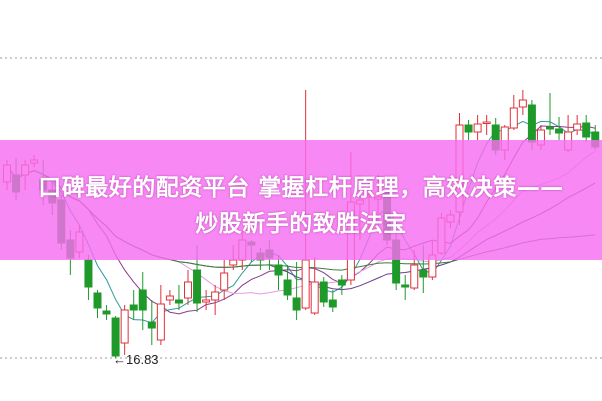 Image resolution: width=602 pixels, height=401 pixels. I want to click on low-price-annotation: ←16.83, so click(136, 359).